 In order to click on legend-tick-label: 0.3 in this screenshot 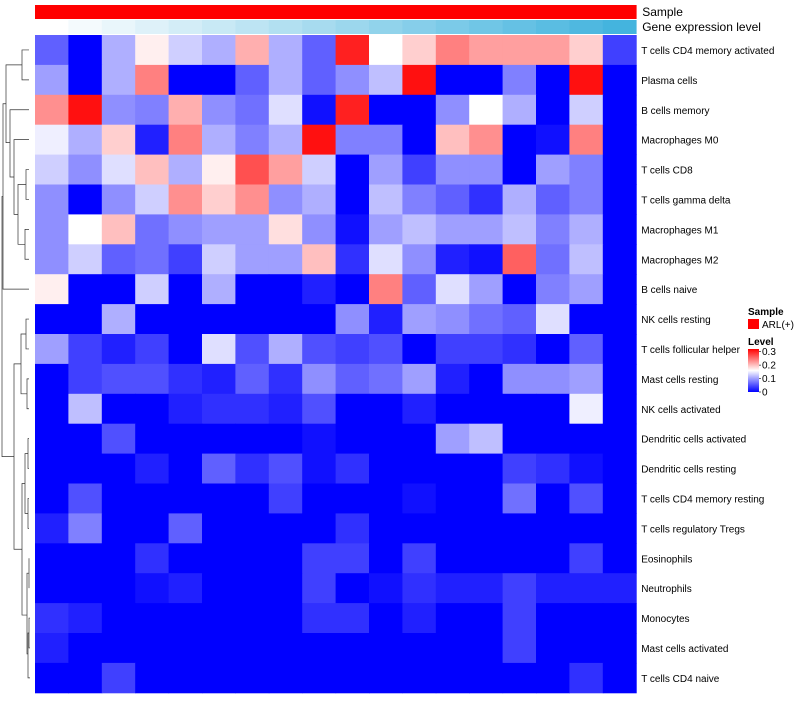, I will do `click(769, 352)`.